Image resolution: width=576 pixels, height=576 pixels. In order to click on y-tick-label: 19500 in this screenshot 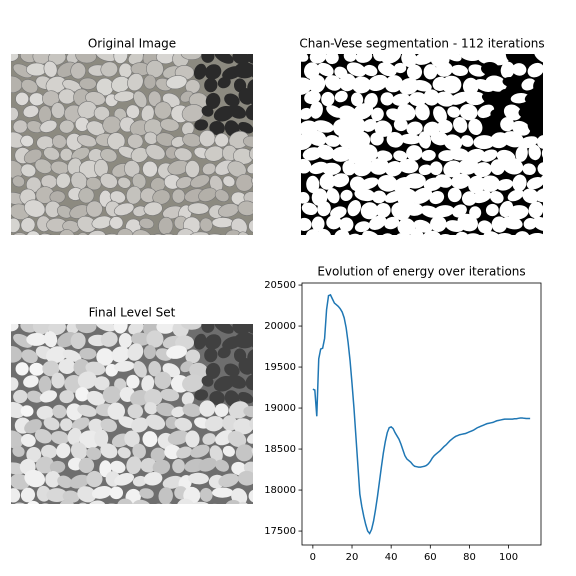, I will do `click(280, 367)`.